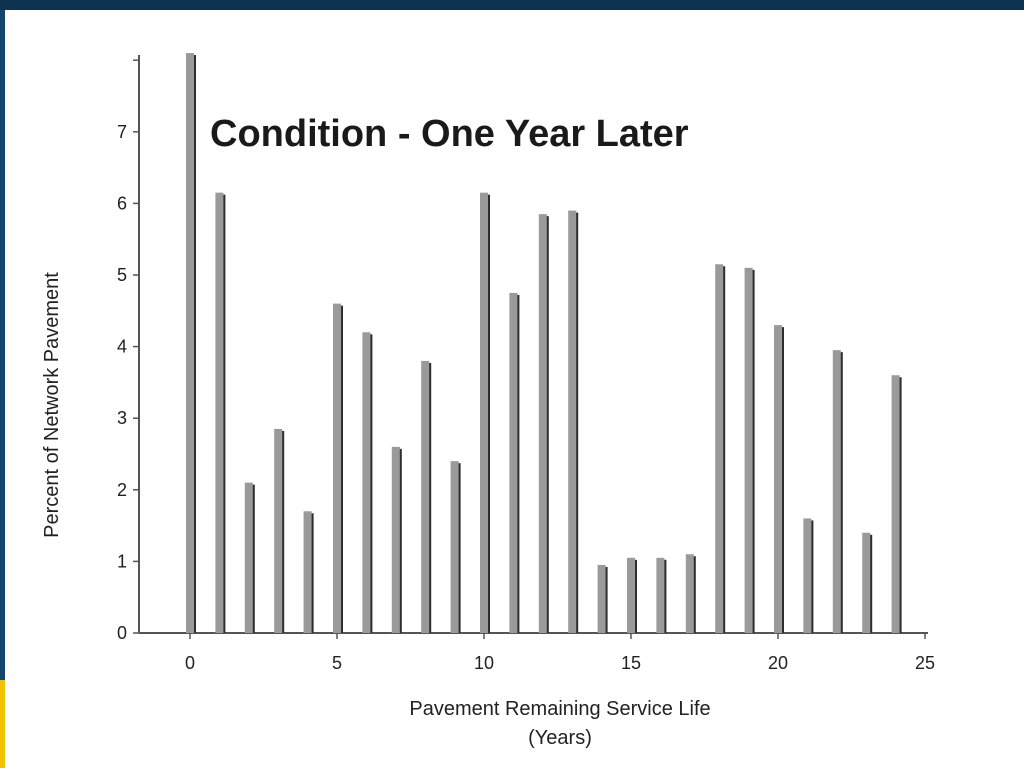 The height and width of the screenshot is (768, 1024). Describe the element at coordinates (559, 709) in the screenshot. I see `x-axis-title: Pavement Remaining Service Life` at that location.